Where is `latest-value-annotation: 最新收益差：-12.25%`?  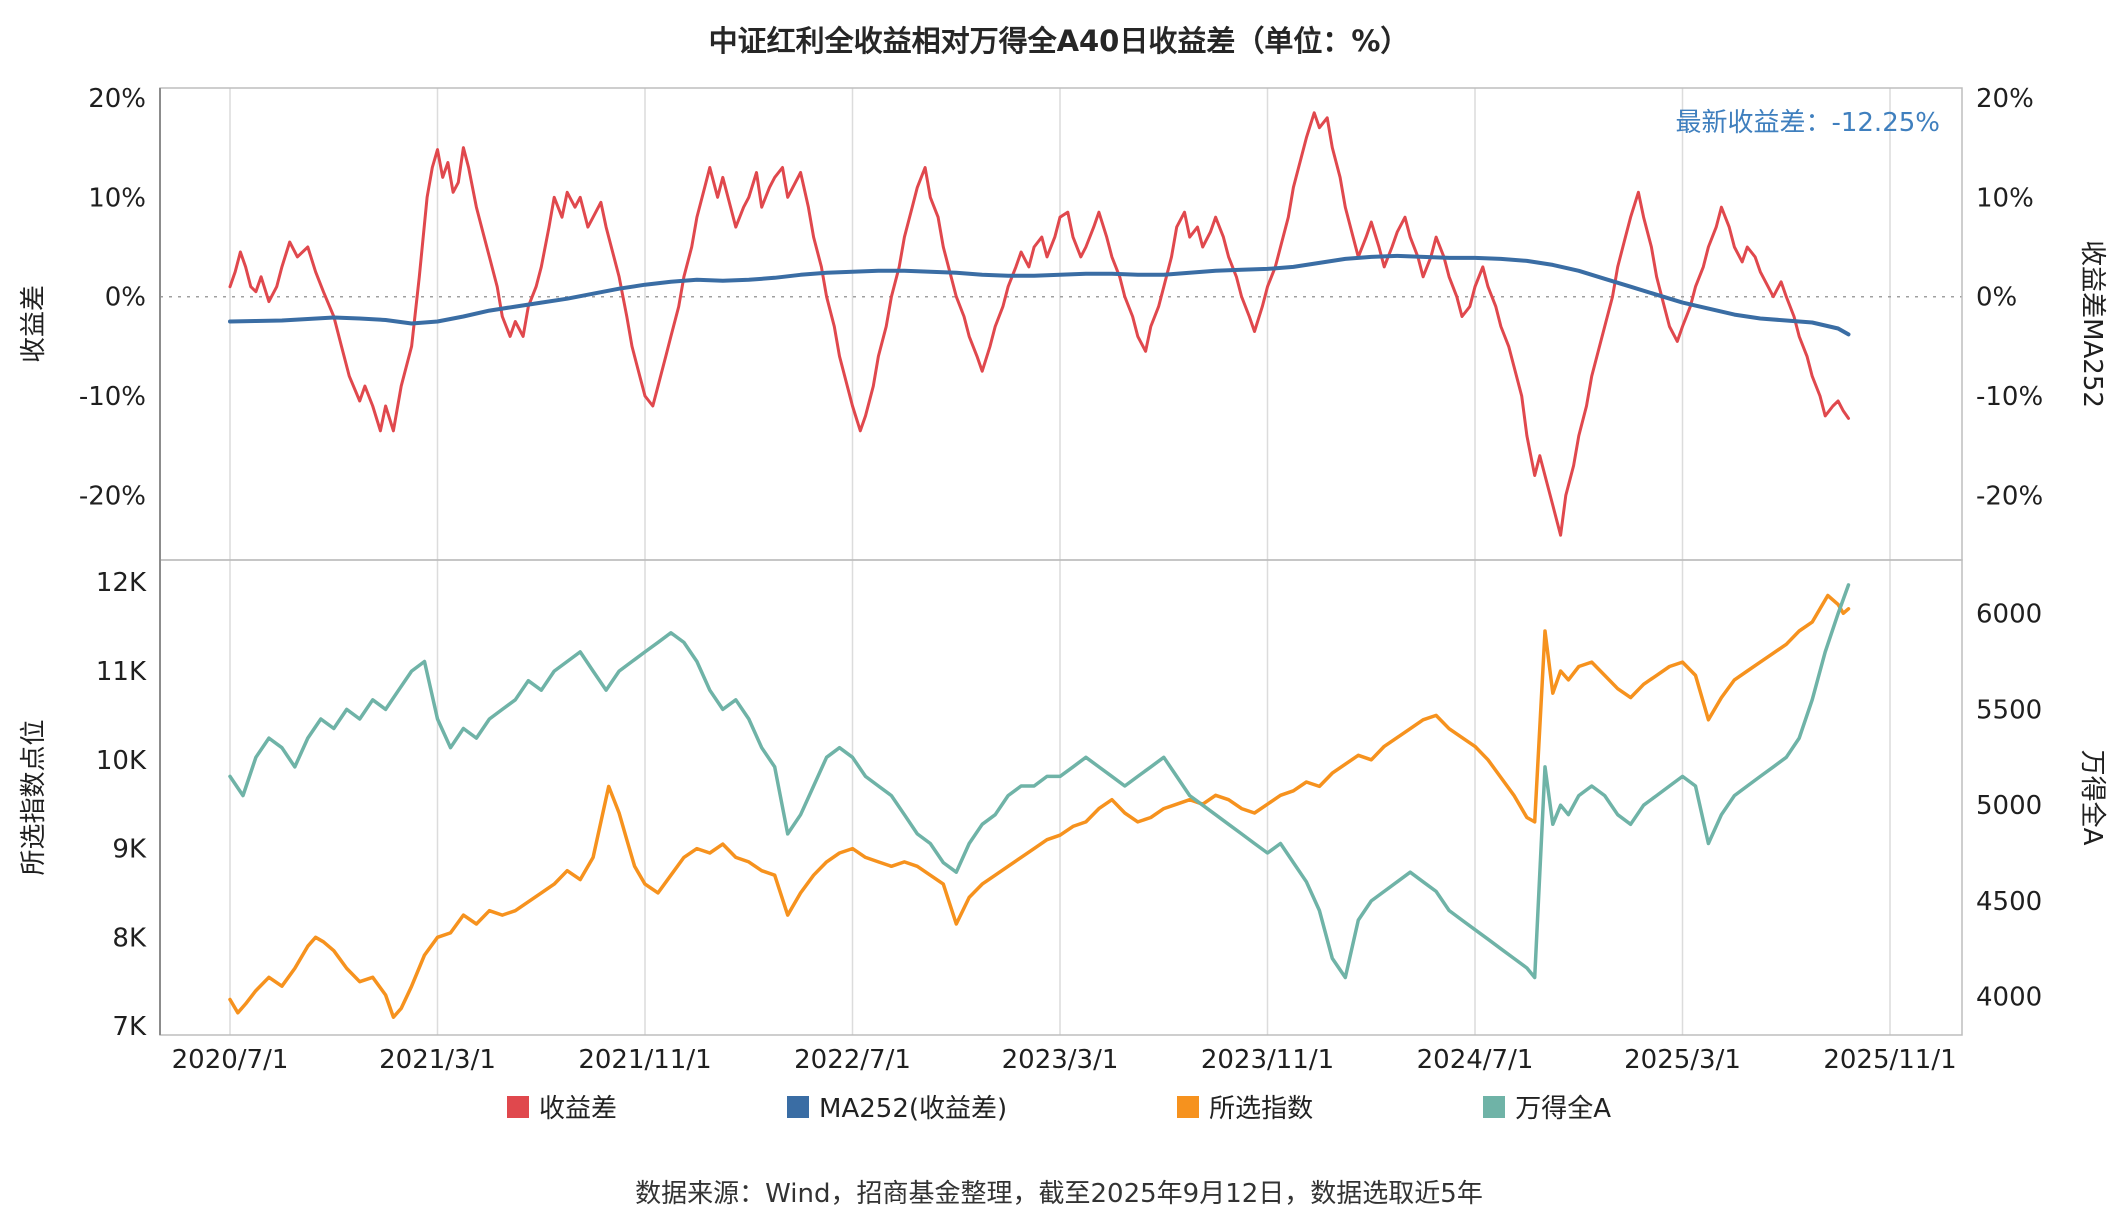
latest-value-annotation: 最新收益差：-12.25% is located at coordinates (1807, 123).